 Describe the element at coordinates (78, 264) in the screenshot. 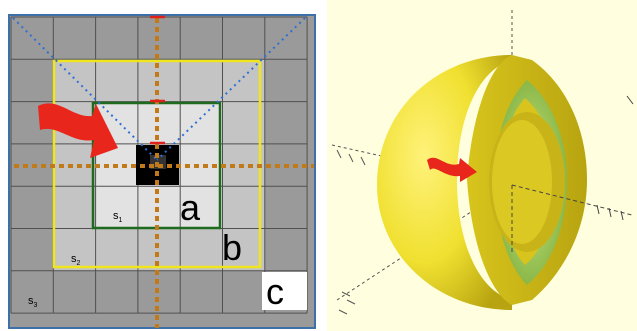

I see `label-s2-subscript: 2` at that location.